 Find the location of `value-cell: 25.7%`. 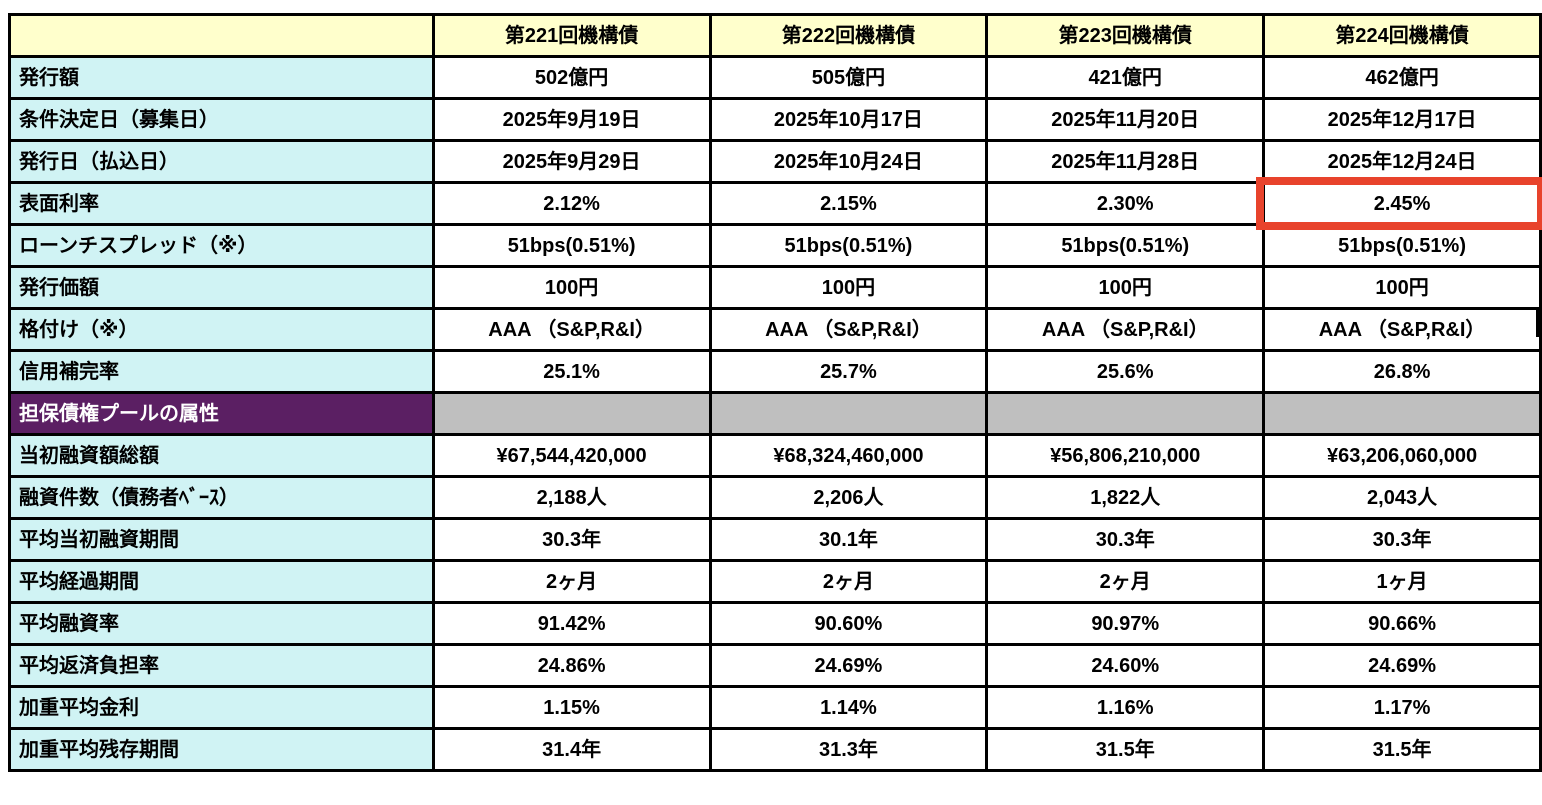

value-cell: 25.7% is located at coordinates (848, 371).